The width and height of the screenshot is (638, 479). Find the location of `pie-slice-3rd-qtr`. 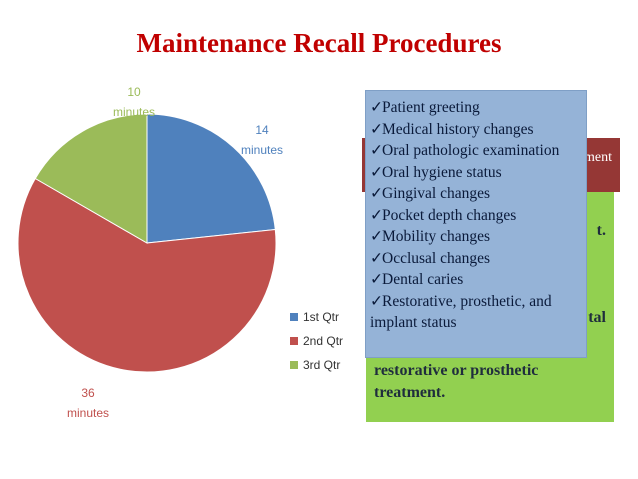

pie-slice-3rd-qtr is located at coordinates (91, 178).